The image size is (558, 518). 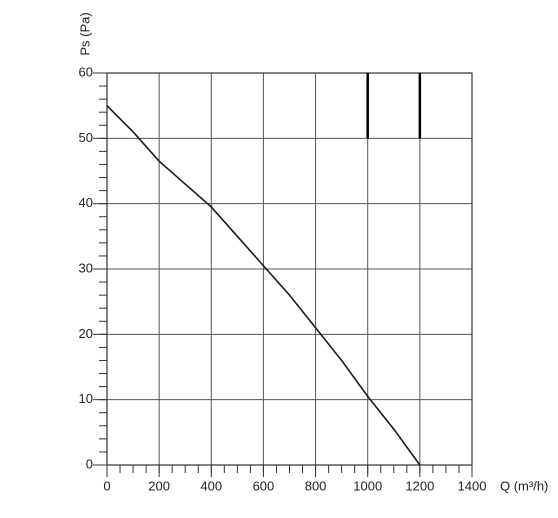 What do you see at coordinates (84, 33) in the screenshot?
I see `y-axis-label: Ps (Pa)` at bounding box center [84, 33].